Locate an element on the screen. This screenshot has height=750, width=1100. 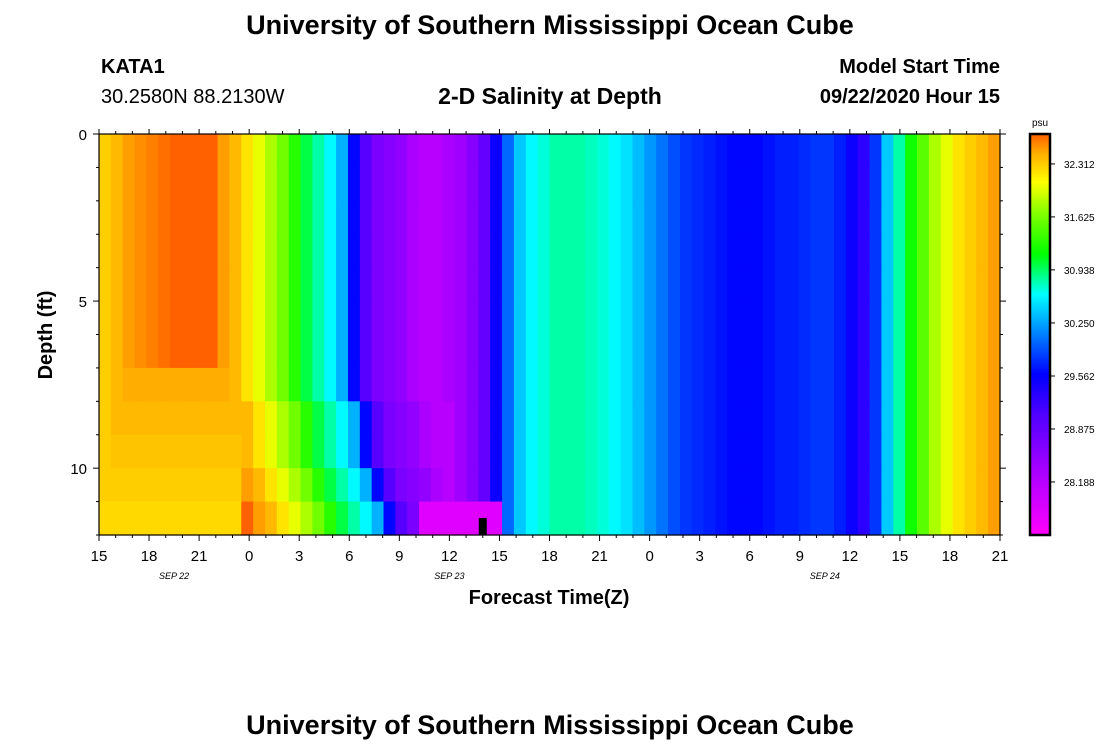
x-tick-label: 12 is located at coordinates (849, 556).